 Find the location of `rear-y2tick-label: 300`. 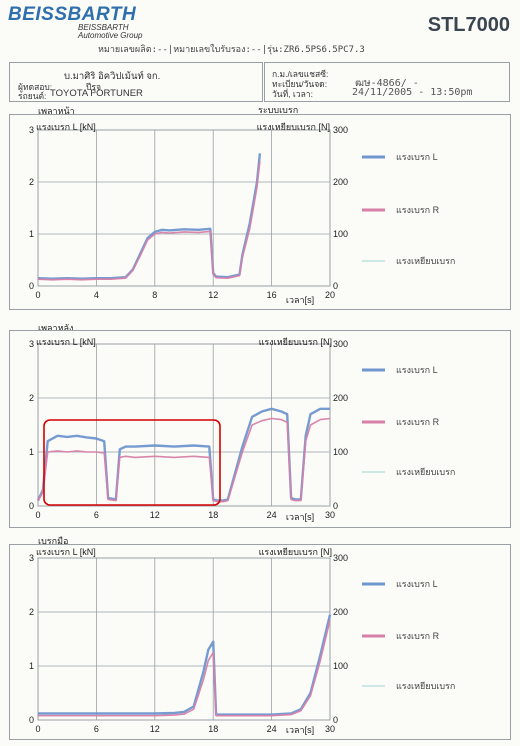

rear-y2tick-label: 300 is located at coordinates (340, 344).